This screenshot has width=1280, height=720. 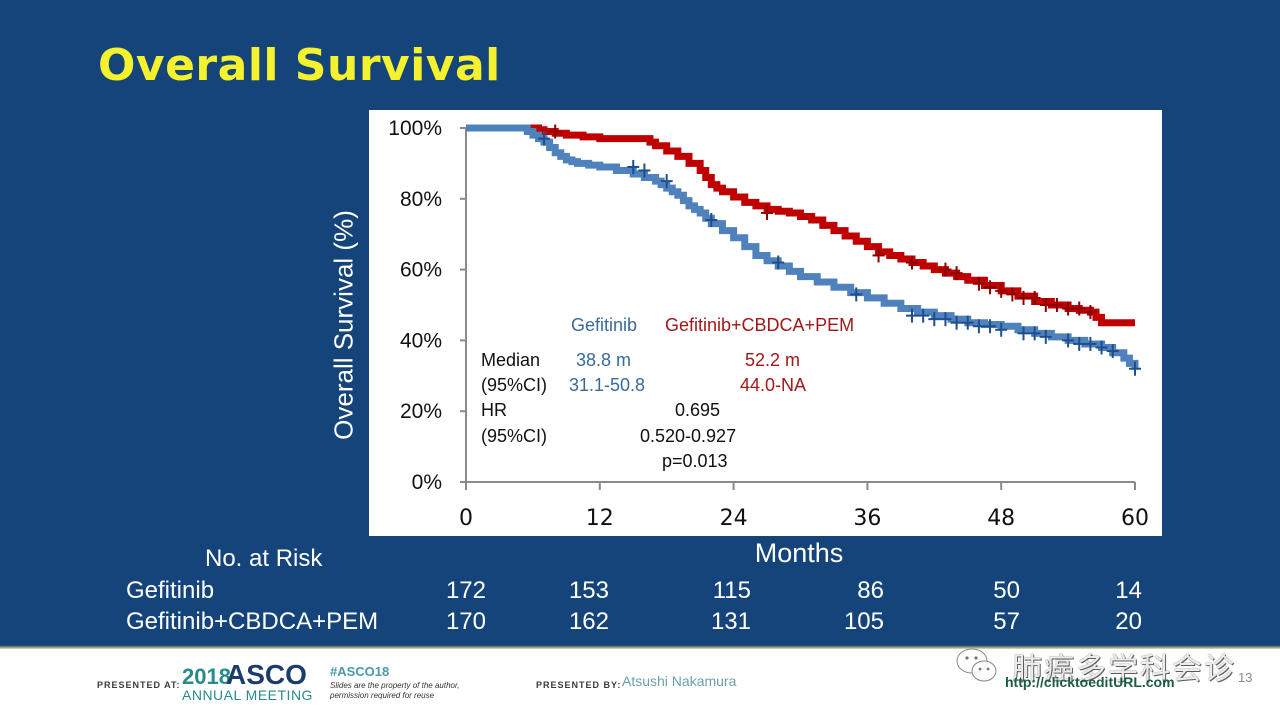 I want to click on y-tick-label: 40%, so click(x=421, y=340).